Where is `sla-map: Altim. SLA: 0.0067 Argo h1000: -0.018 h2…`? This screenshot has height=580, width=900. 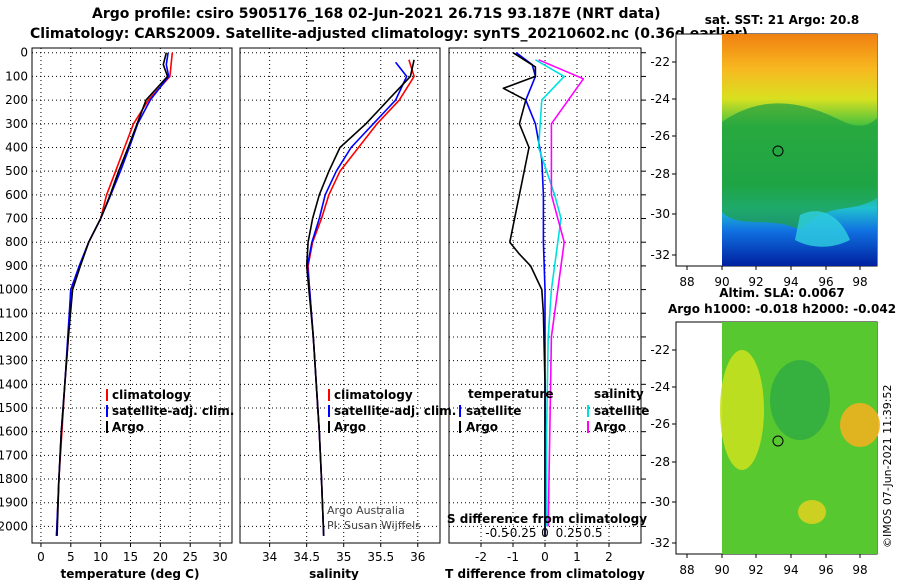
sla-map: Altim. SLA: 0.0067 Argo h1000: -0.018 h2… is located at coordinates (773, 431).